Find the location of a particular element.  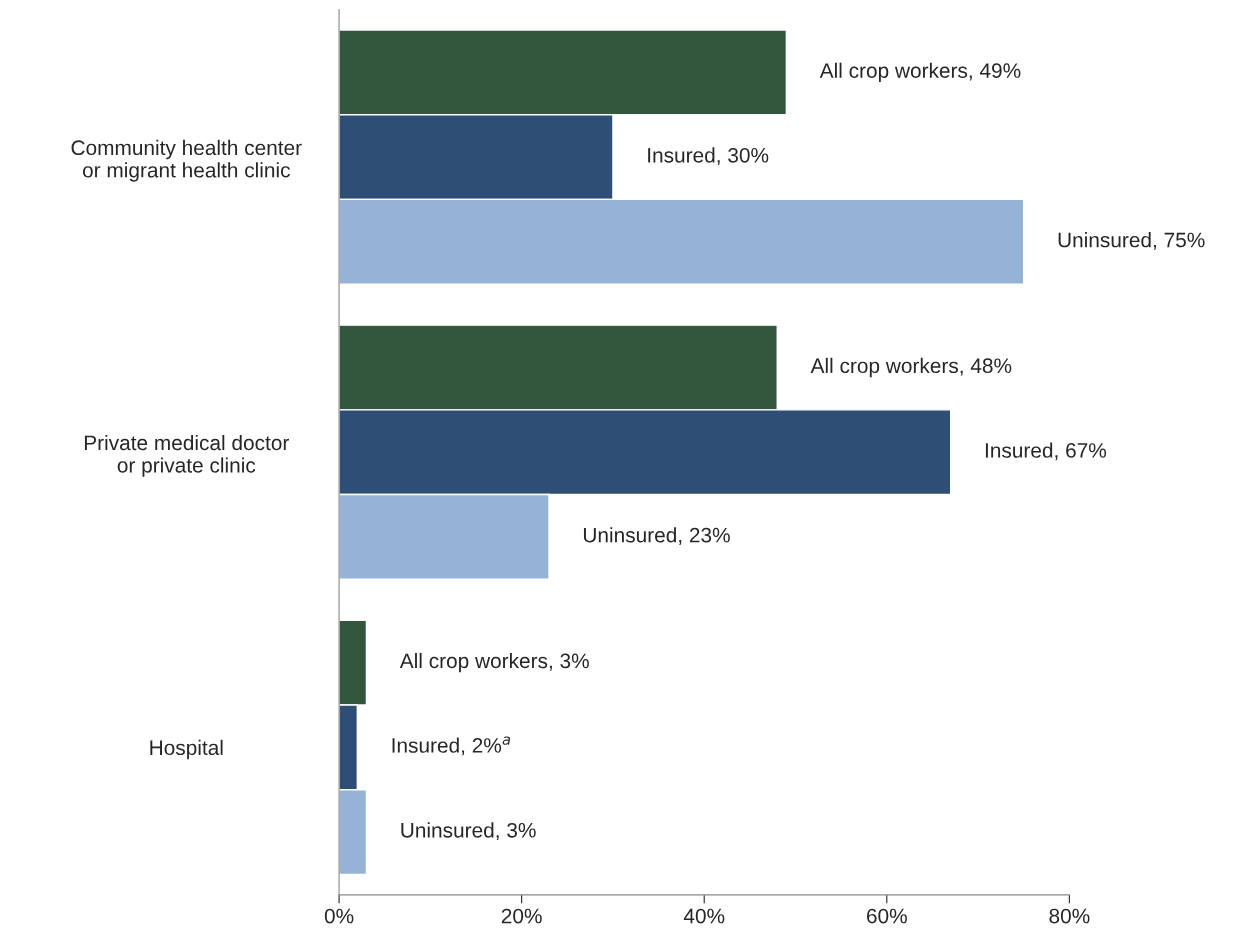

x-tick-label: 80% is located at coordinates (1069, 916).